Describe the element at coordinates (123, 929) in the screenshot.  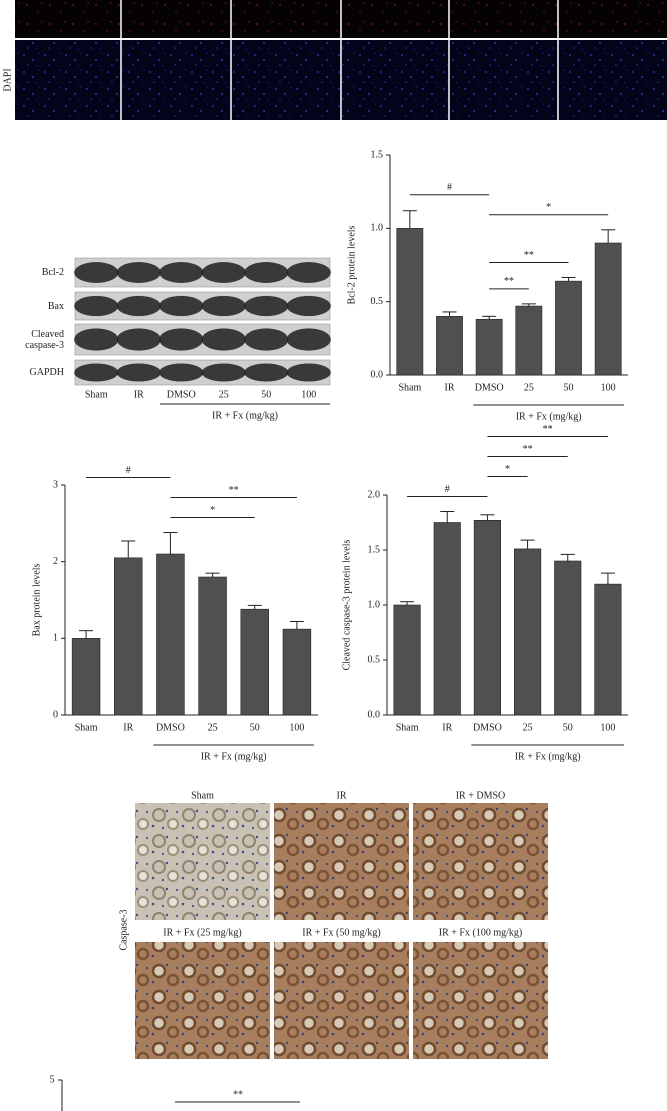
I see `stain-label: Caspase-3` at that location.